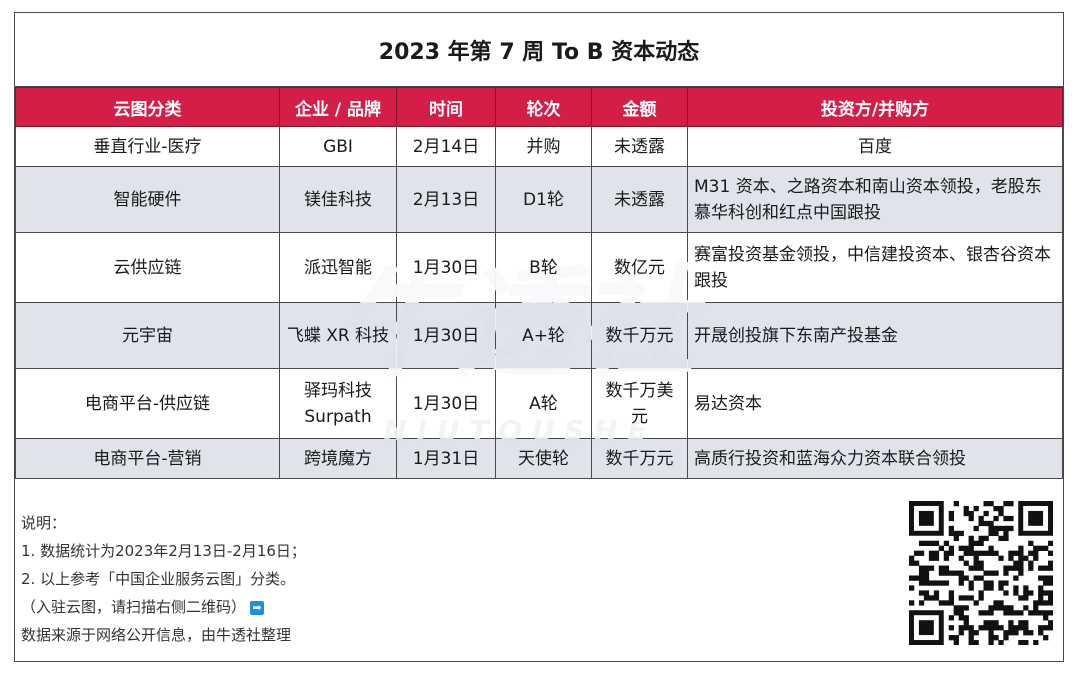 The height and width of the screenshot is (677, 1080). Describe the element at coordinates (875, 146) in the screenshot. I see `cell-investors: 百度` at that location.